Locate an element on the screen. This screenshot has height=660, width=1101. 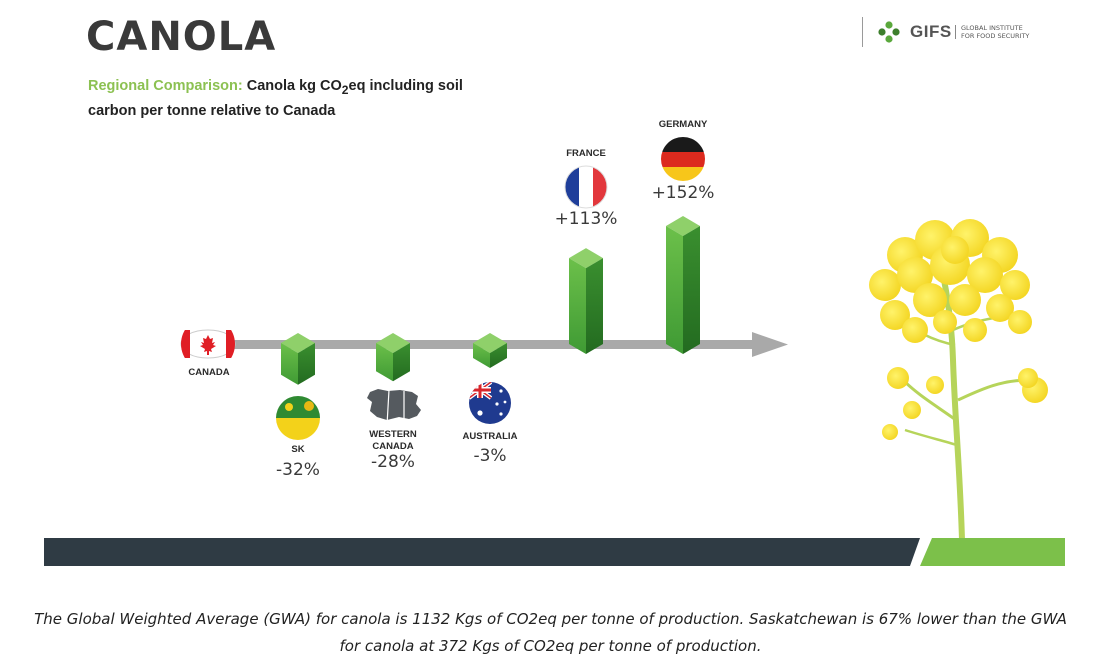
bar-western-canada is located at coordinates (393, 357).